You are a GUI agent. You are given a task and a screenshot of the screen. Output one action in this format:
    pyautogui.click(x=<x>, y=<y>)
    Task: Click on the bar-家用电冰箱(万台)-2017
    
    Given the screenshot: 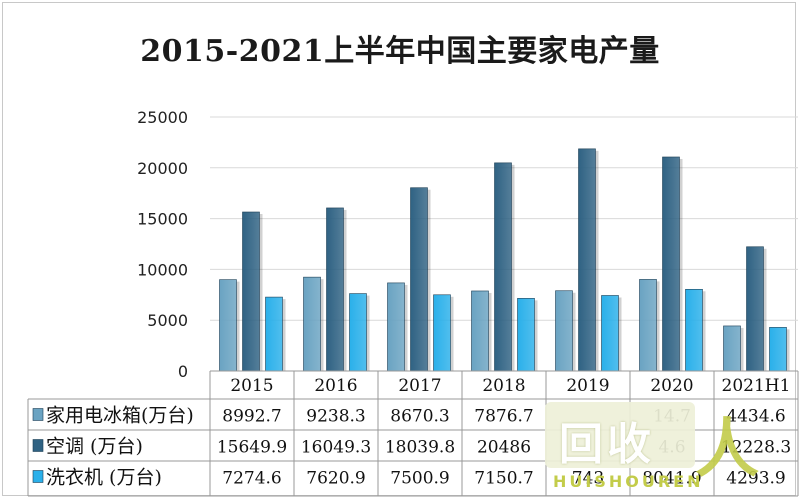 What is the action you would take?
    pyautogui.click(x=396, y=327)
    